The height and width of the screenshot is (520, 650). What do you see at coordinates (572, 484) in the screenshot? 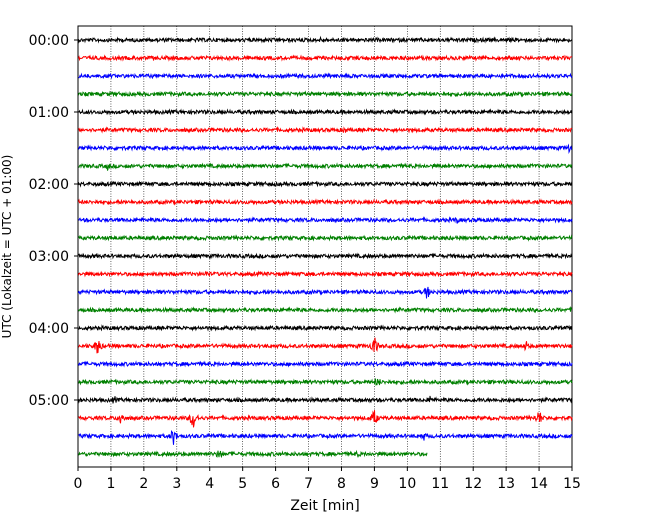
I see `x-tick-label: 15` at bounding box center [572, 484].